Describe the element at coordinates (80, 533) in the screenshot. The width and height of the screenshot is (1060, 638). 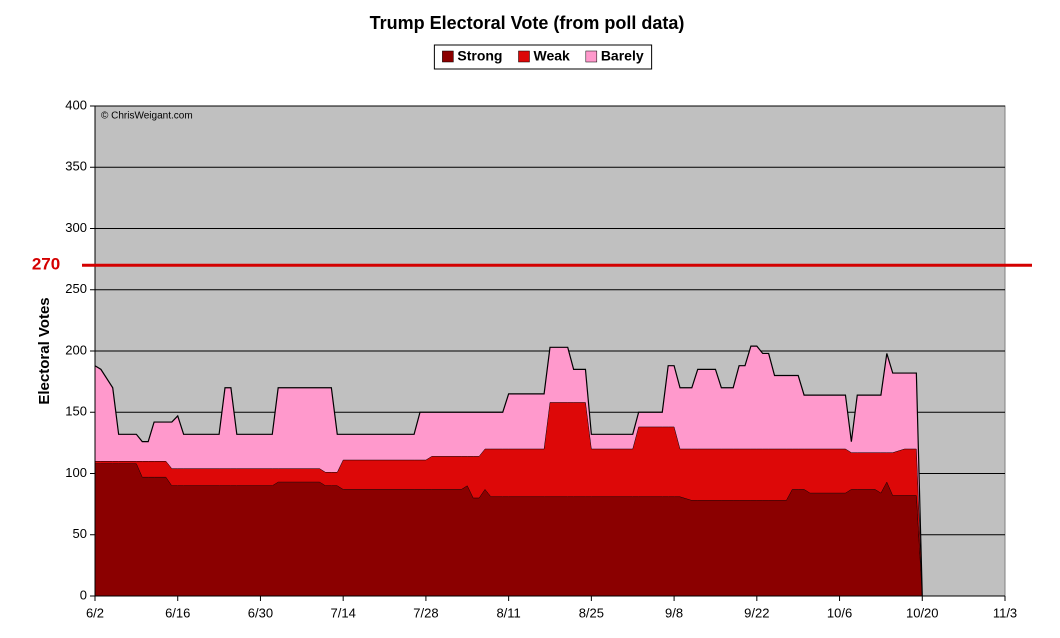
I see `y-tick-label: 50` at that location.